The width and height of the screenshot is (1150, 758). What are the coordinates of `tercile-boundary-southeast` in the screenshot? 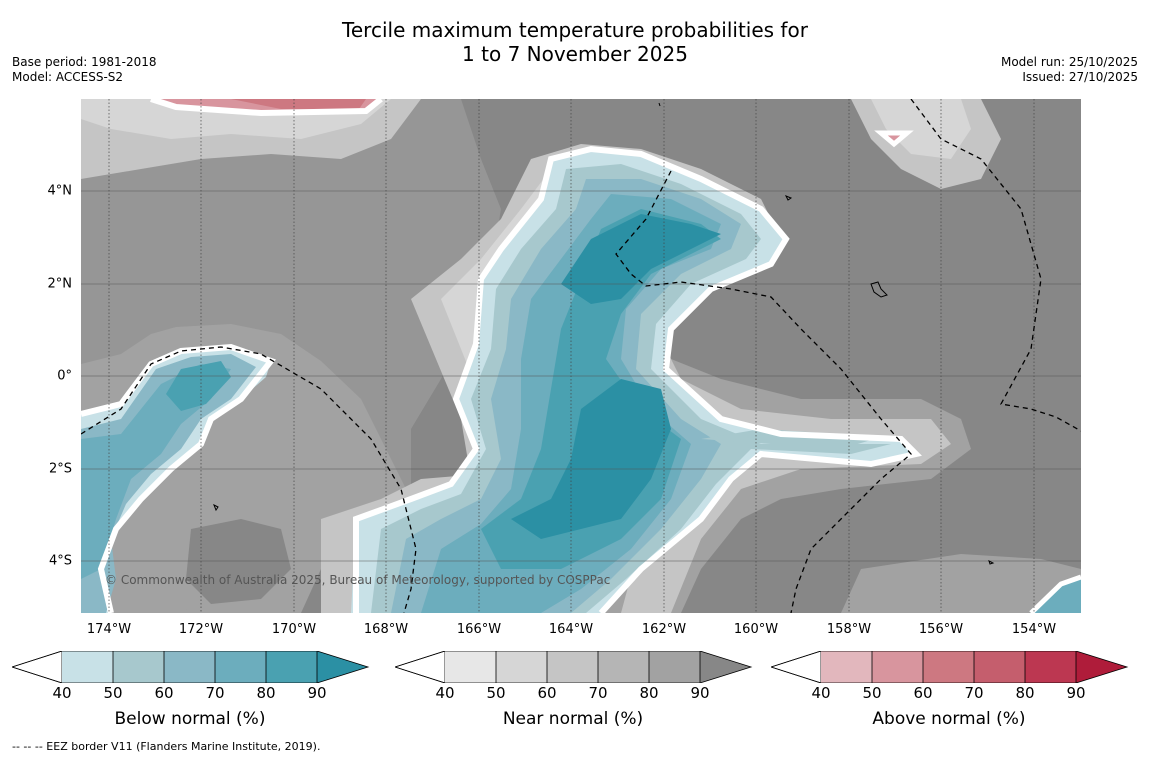 It's located at (1055, 593).